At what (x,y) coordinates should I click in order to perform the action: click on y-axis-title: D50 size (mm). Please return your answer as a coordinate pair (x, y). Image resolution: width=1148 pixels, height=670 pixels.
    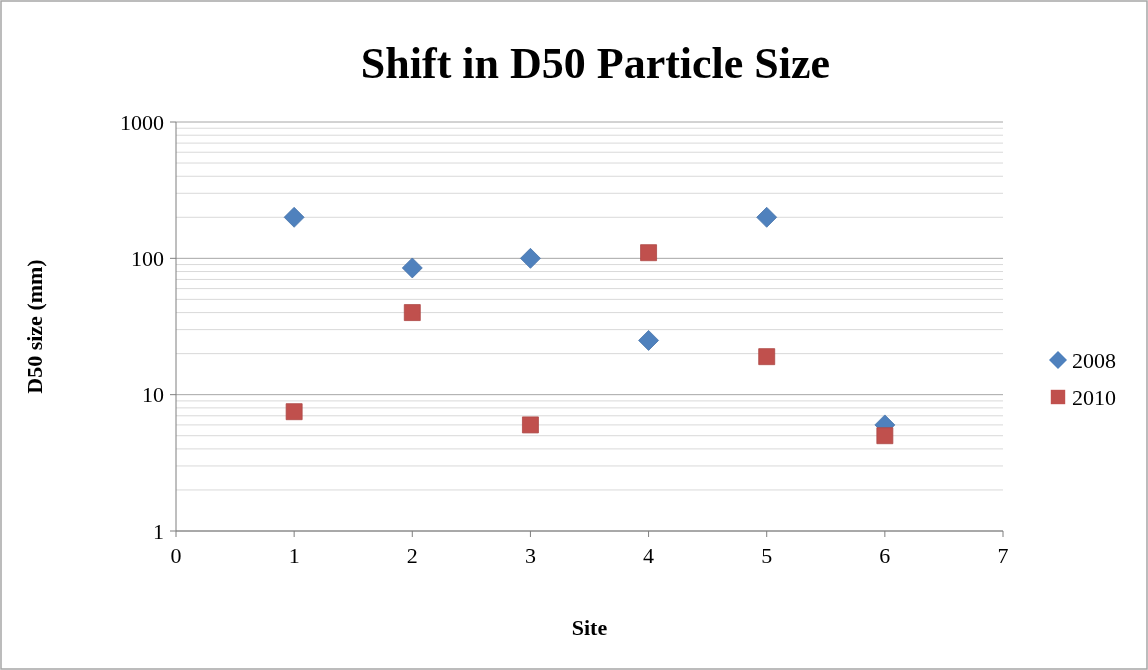
    Looking at the image, I should click on (34, 326).